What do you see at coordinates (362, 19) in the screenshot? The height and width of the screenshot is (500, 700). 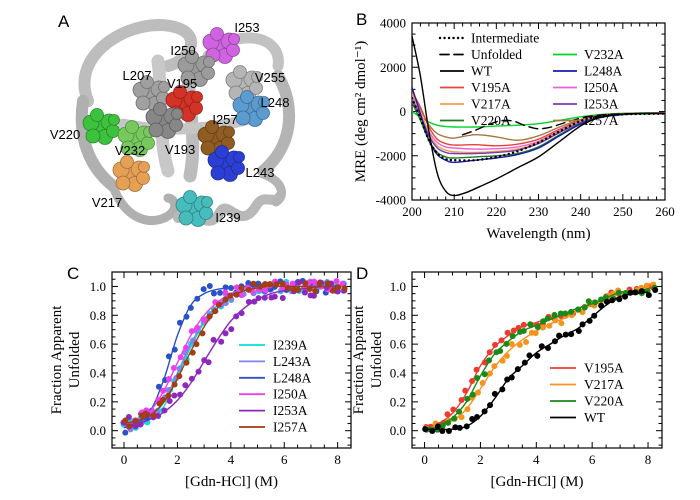 I see `panel-b-letter: B` at bounding box center [362, 19].